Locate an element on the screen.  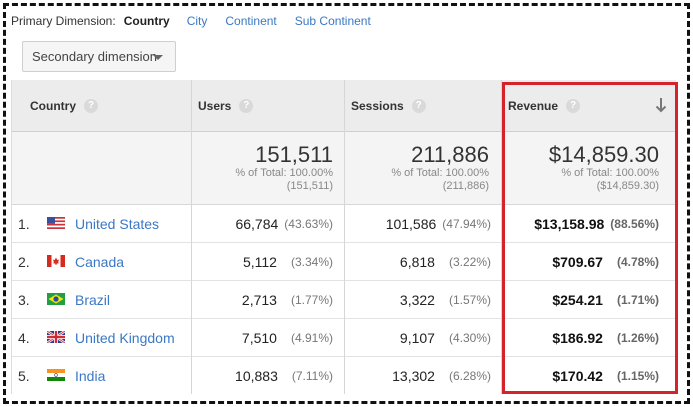
sessions-cell: 3,322 (1.57%) is located at coordinates (418, 300).